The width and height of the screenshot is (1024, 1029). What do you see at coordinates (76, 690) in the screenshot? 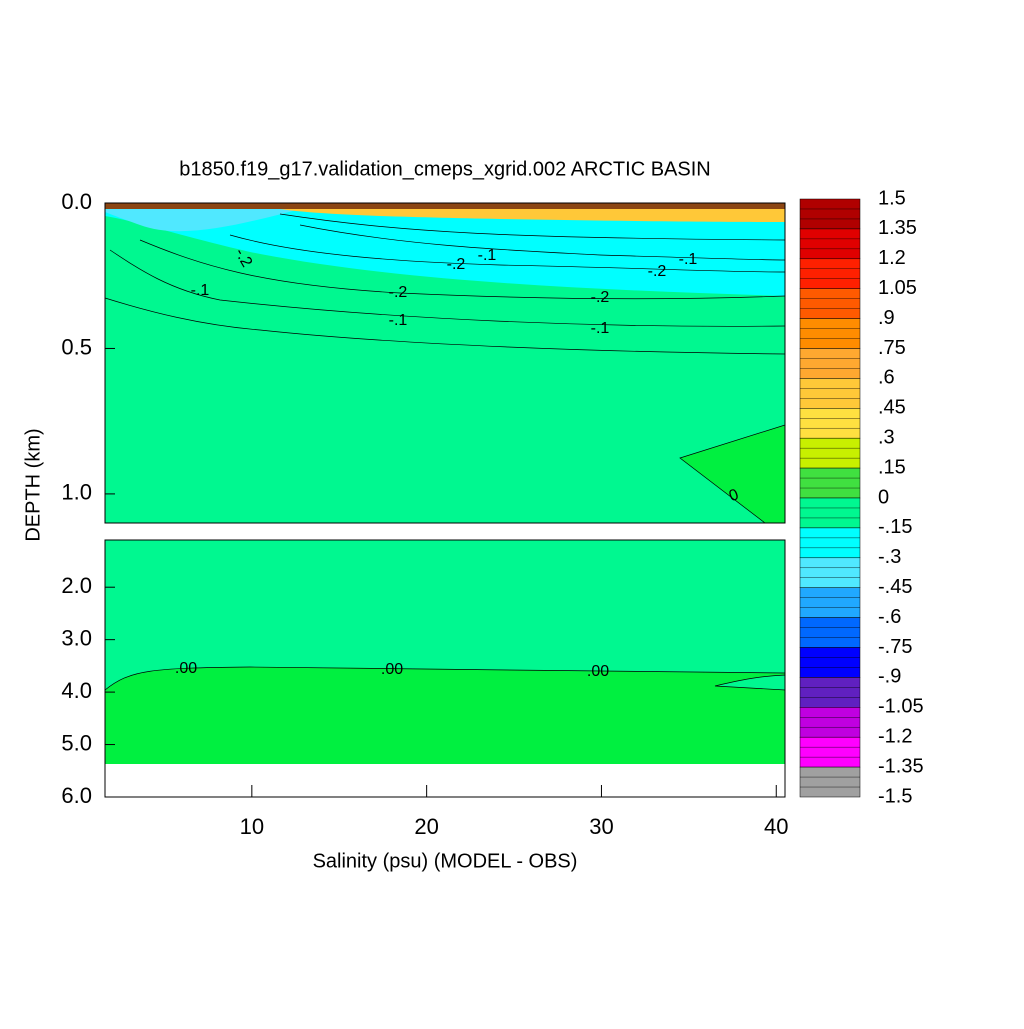
I see `y-tick-label: 4.0` at bounding box center [76, 690].